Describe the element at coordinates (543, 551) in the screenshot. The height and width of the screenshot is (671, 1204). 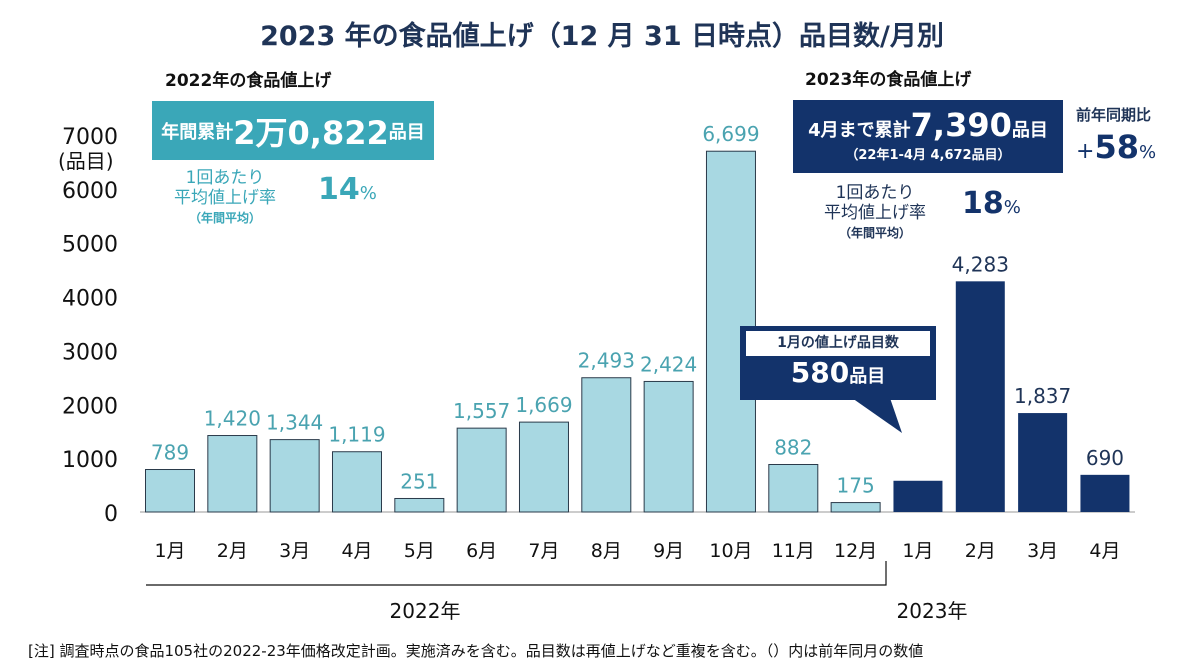
I see `x-tick-label: 7月` at that location.